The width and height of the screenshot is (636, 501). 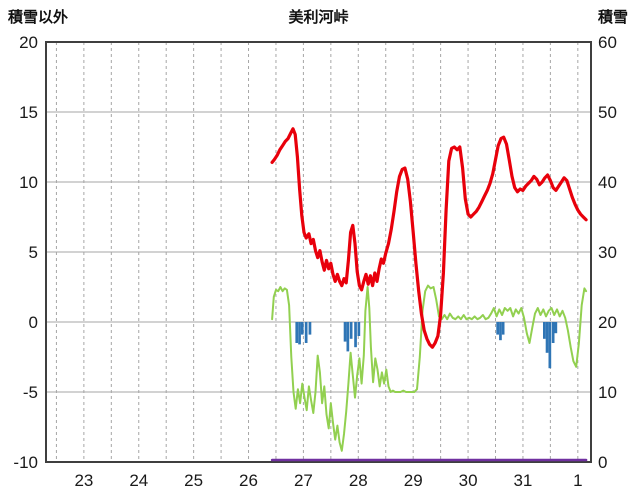 I want to click on right-axis-tick-label: 40, so click(x=607, y=182).